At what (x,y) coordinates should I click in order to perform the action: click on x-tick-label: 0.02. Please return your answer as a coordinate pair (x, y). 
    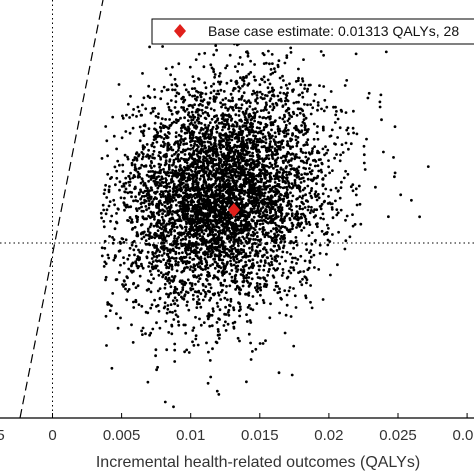
    Looking at the image, I should click on (328, 435).